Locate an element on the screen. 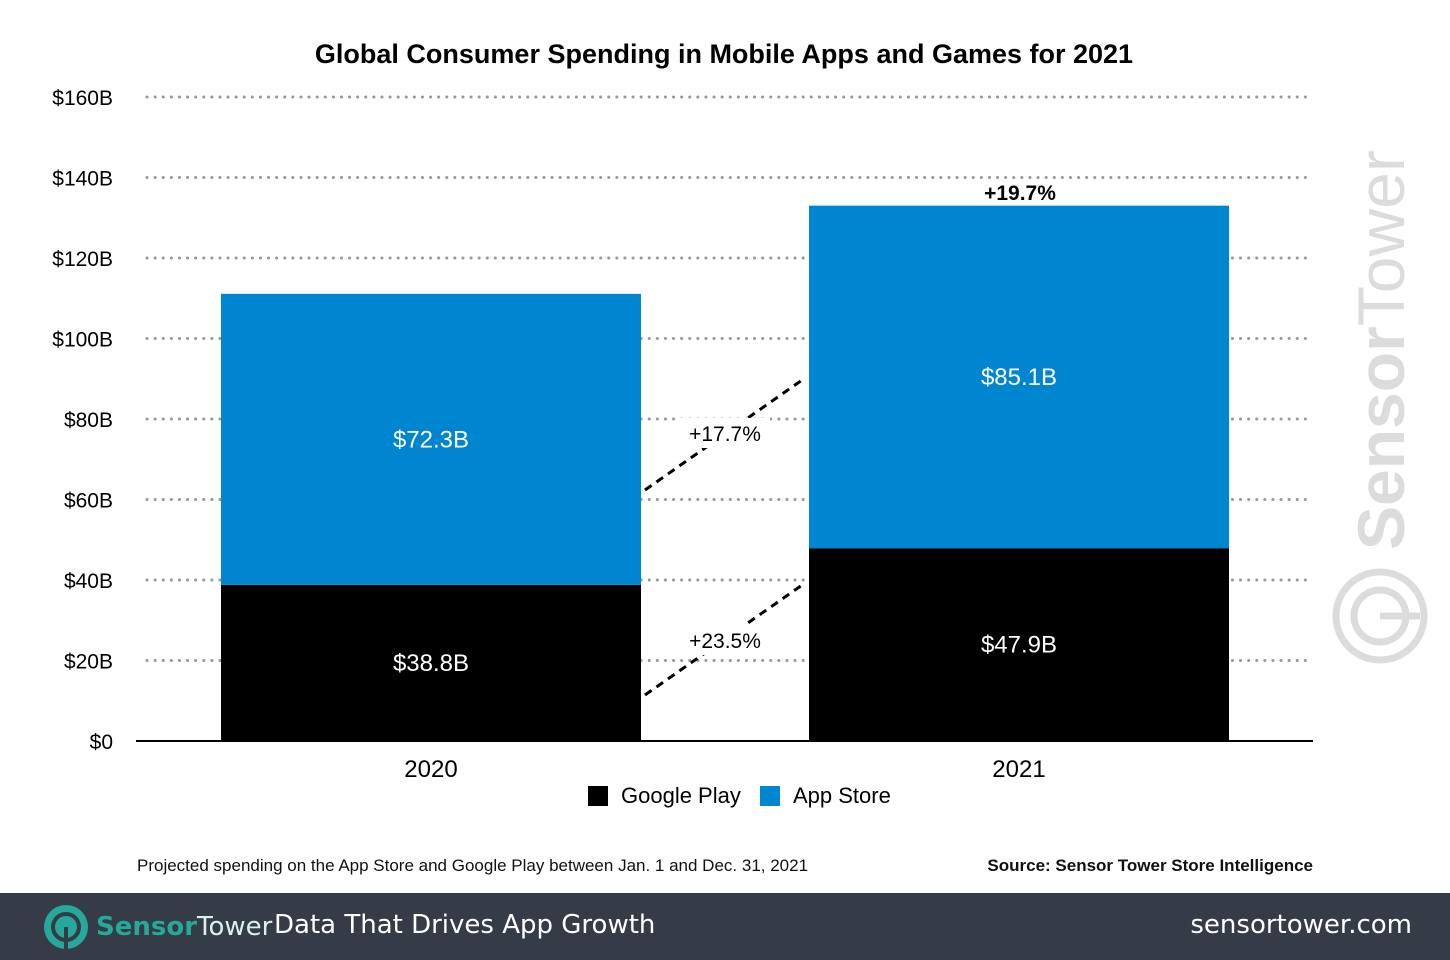 The width and height of the screenshot is (1450, 960). total-growth-label: +19.7% is located at coordinates (1020, 193).